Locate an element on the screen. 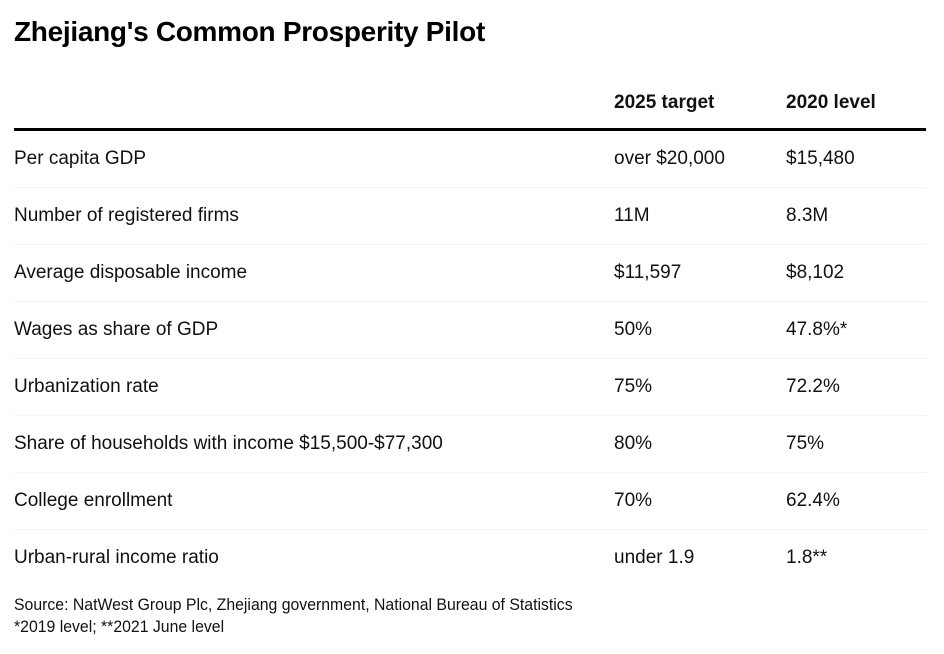 The height and width of the screenshot is (654, 944). table-row: Urban-rural income ratio under 1.9 1.8** is located at coordinates (470, 558).